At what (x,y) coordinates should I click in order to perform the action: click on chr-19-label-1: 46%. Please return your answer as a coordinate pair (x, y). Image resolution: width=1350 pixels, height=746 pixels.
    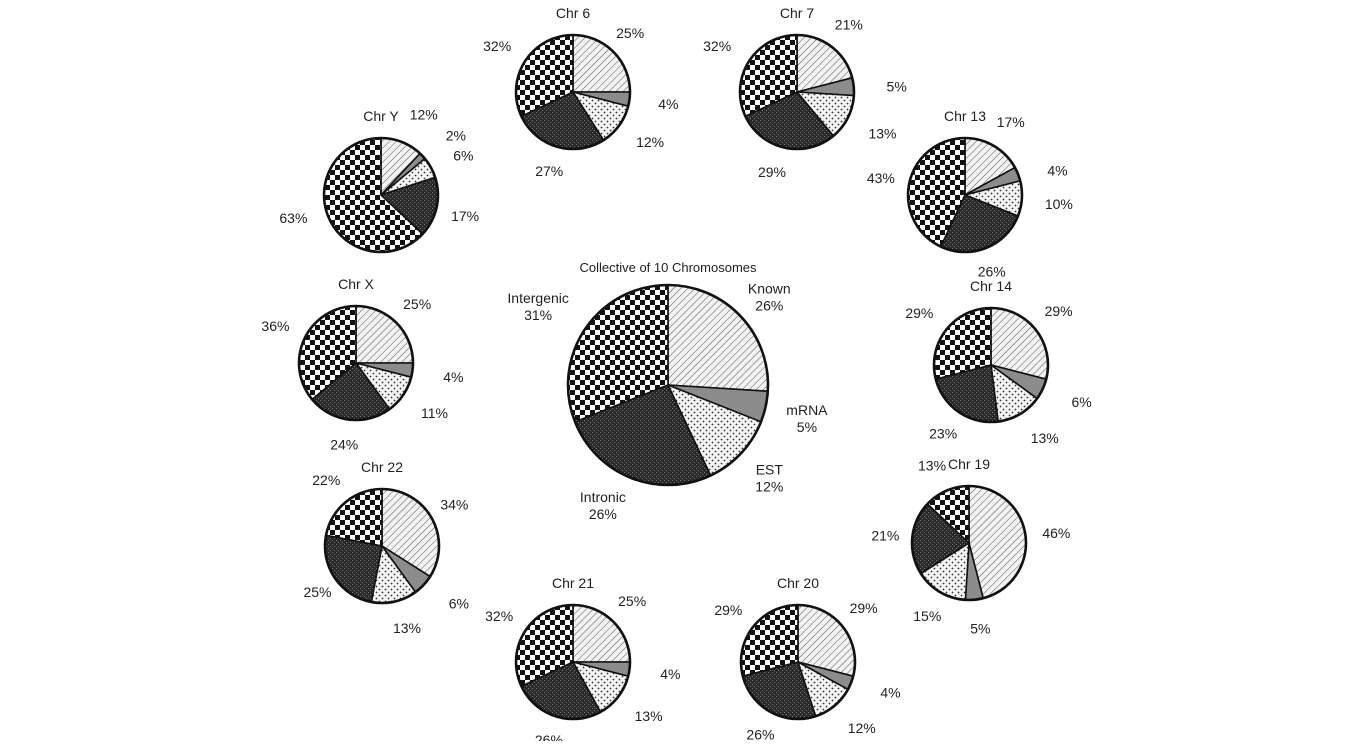
    Looking at the image, I should click on (1056, 533).